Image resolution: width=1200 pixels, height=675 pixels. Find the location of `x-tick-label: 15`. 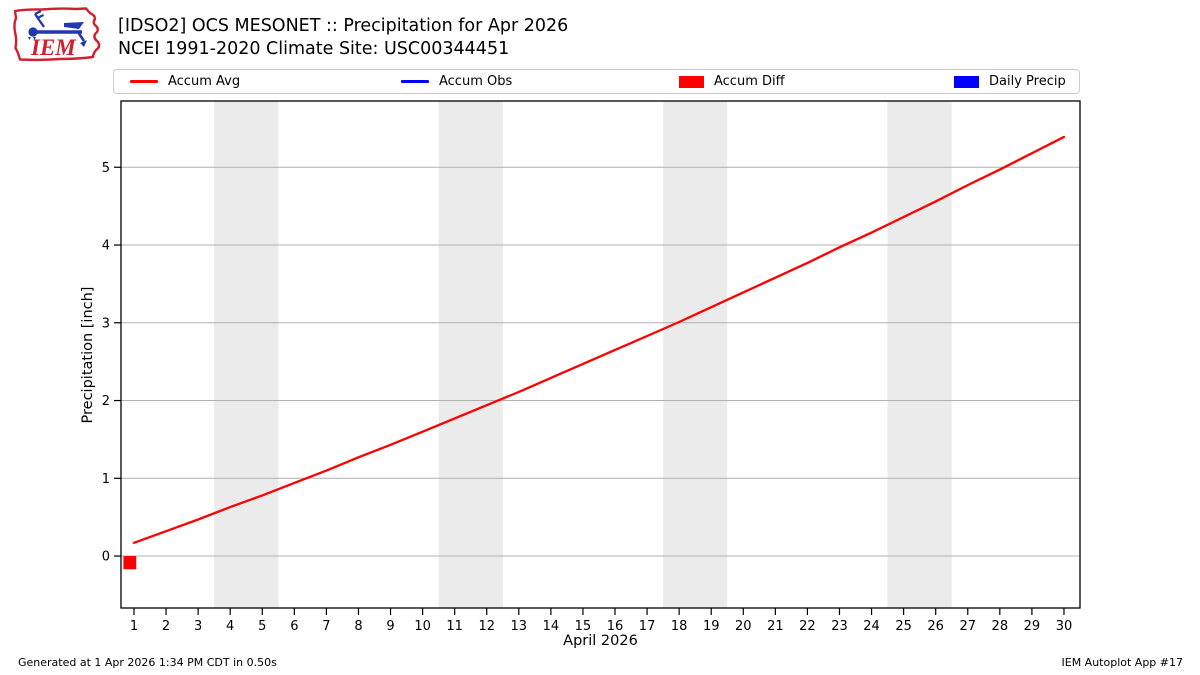

x-tick-label: 15 is located at coordinates (583, 626).